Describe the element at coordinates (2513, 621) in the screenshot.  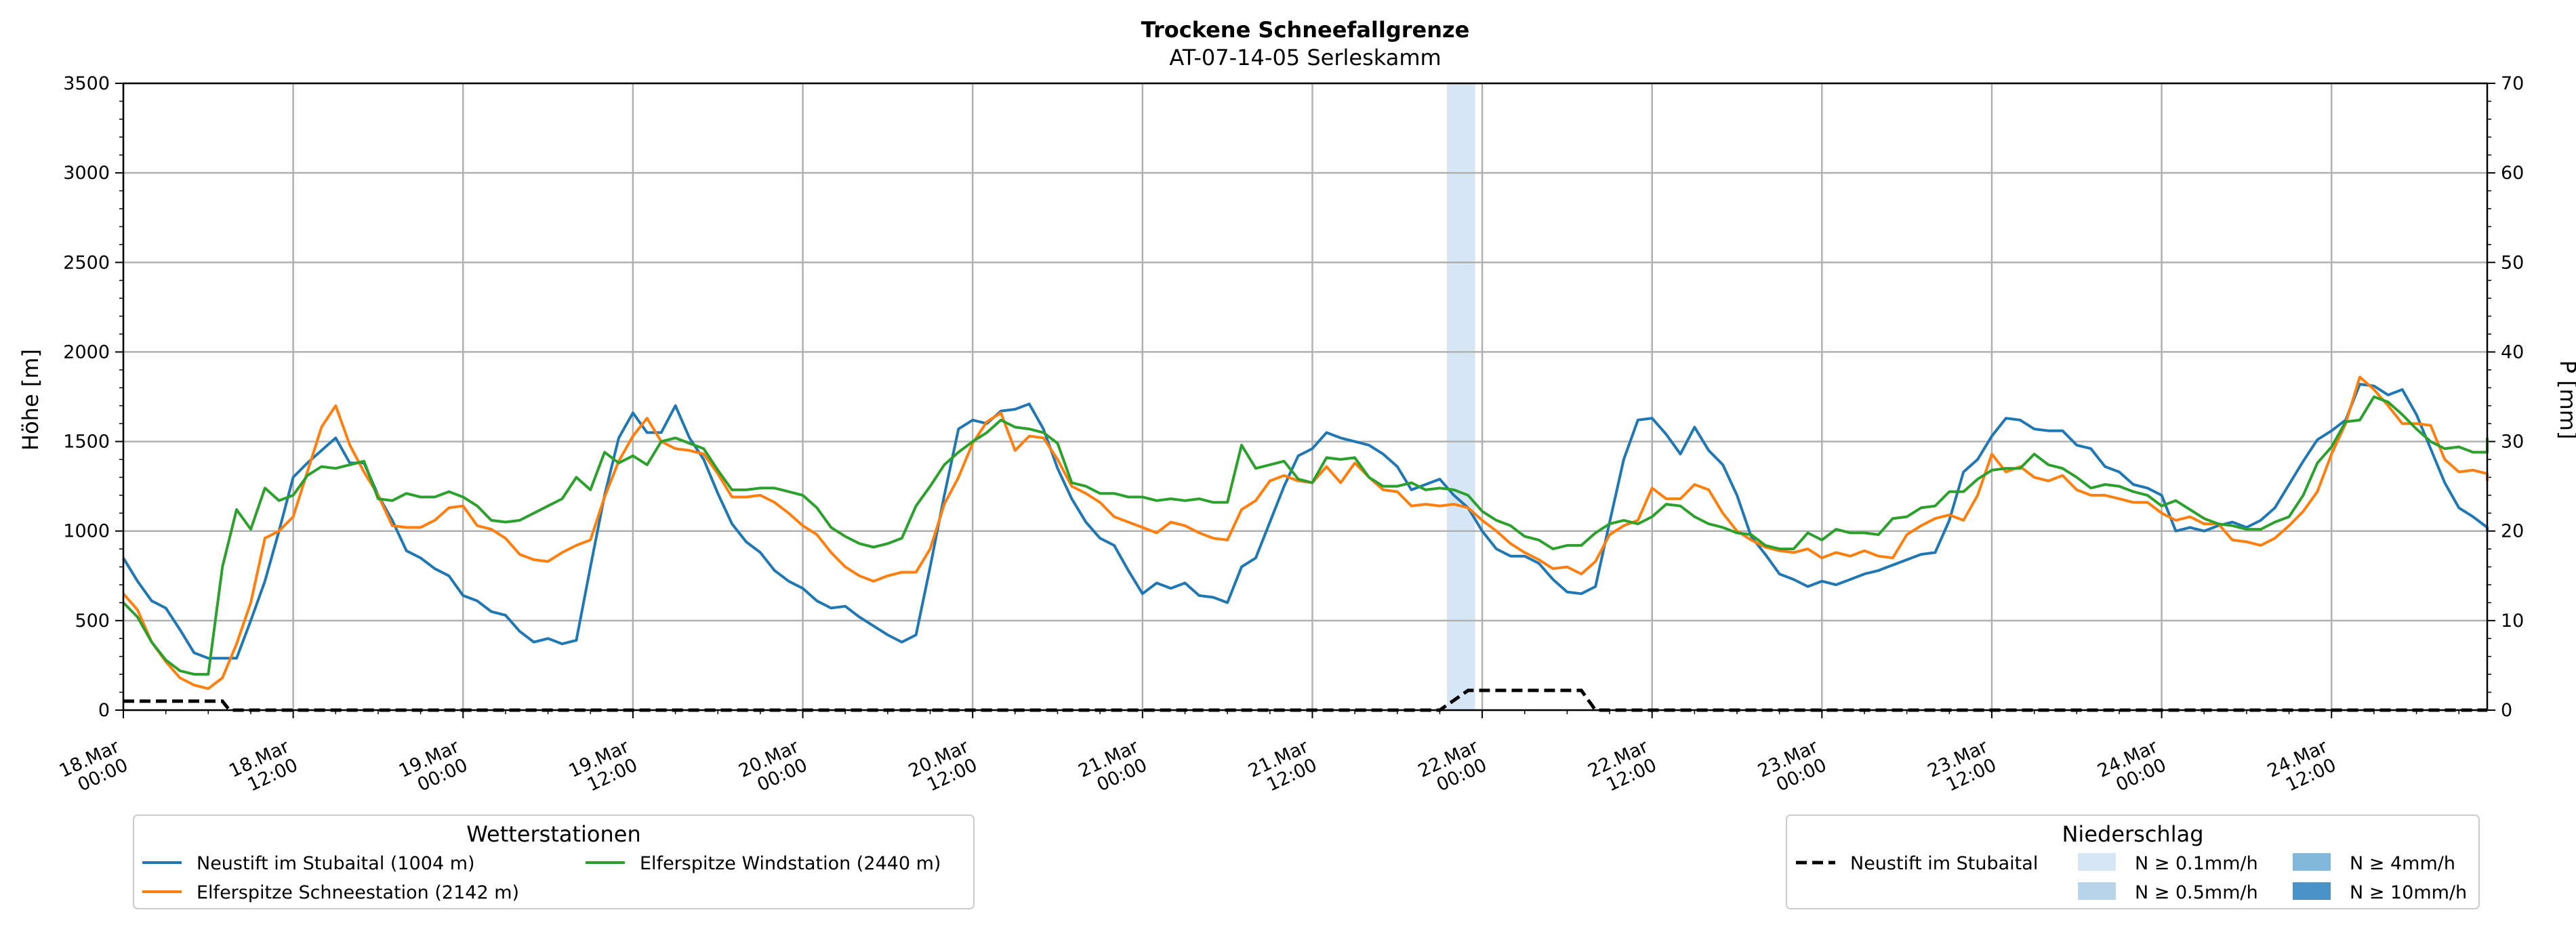
I see `y-tick-label-right-1: 10` at that location.